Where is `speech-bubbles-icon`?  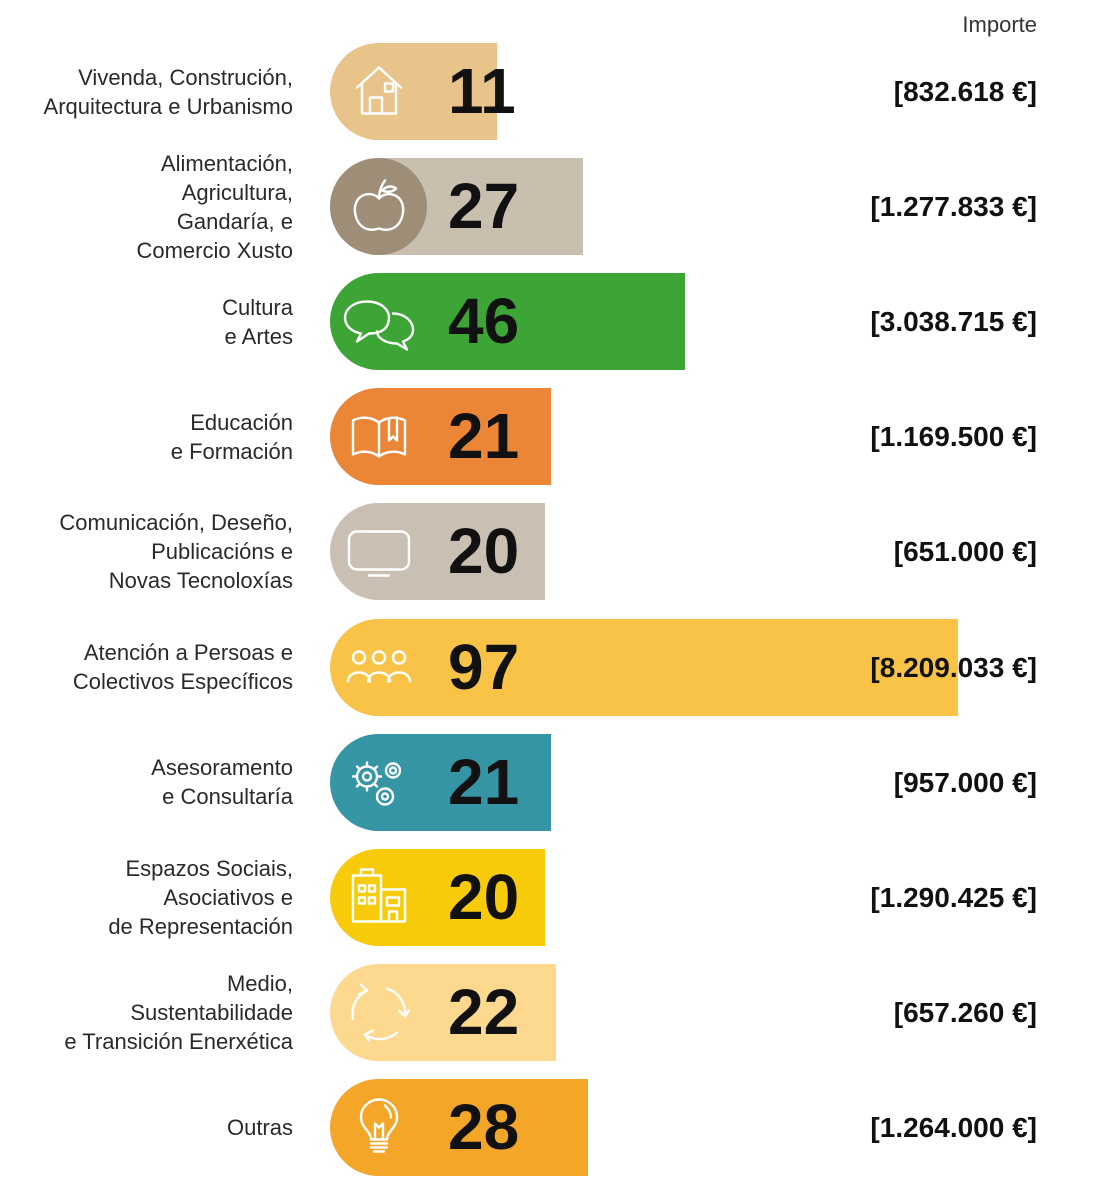 speech-bubbles-icon is located at coordinates (379, 321).